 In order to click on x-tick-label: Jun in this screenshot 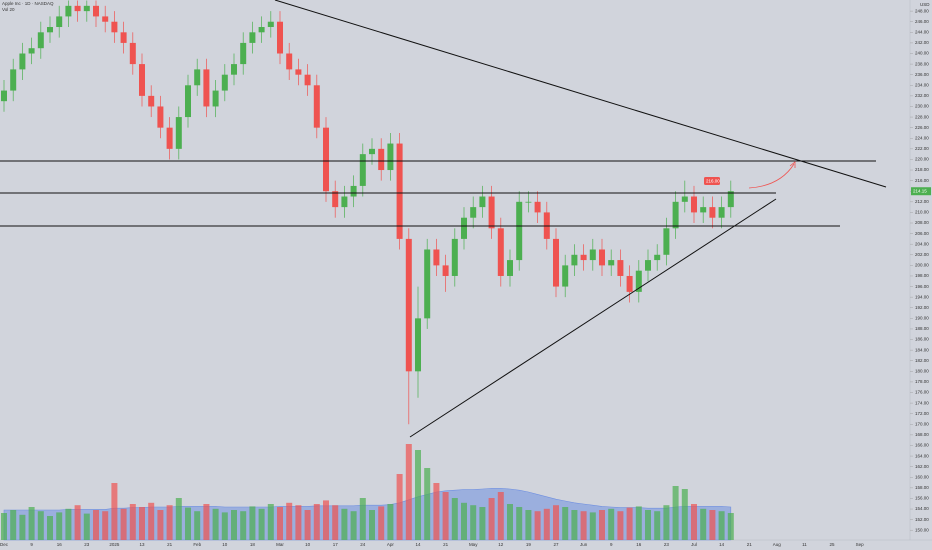, I will do `click(584, 544)`.